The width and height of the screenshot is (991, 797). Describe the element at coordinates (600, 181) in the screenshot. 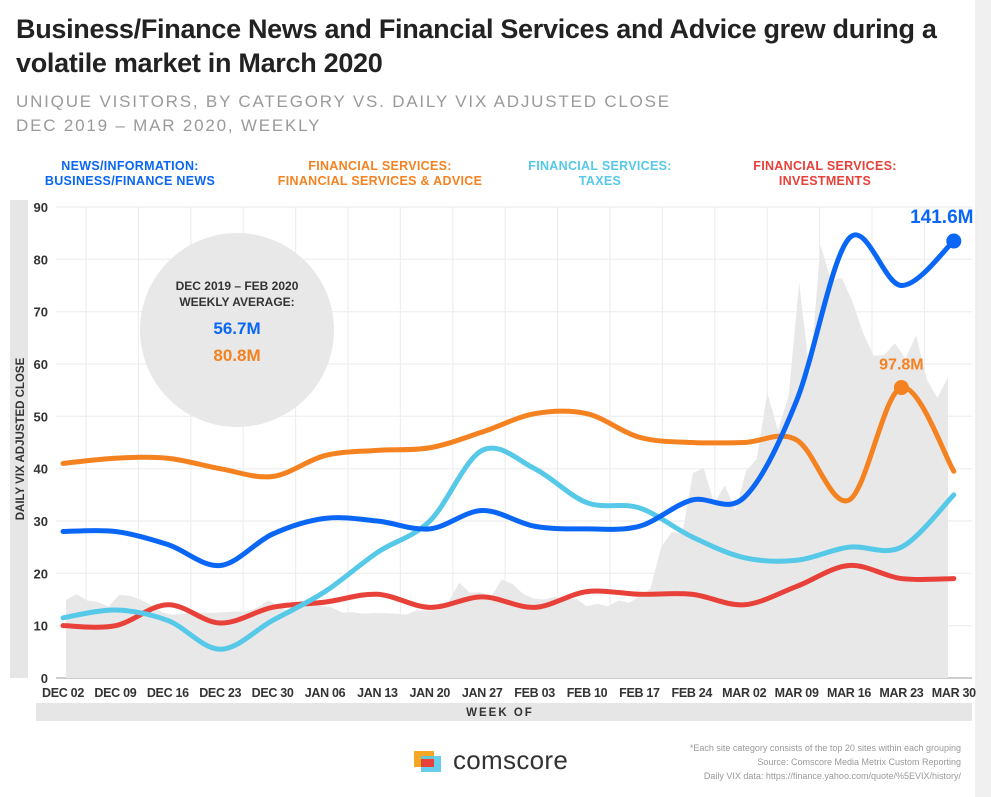

I see `legend-label: TAXES` at that location.